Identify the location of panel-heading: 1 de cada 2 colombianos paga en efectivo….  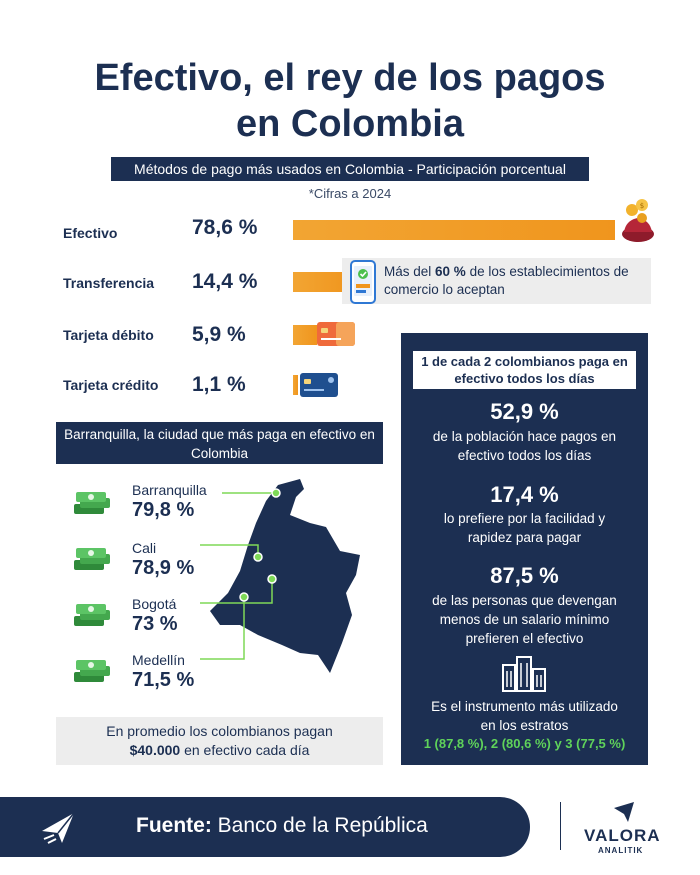
(524, 370).